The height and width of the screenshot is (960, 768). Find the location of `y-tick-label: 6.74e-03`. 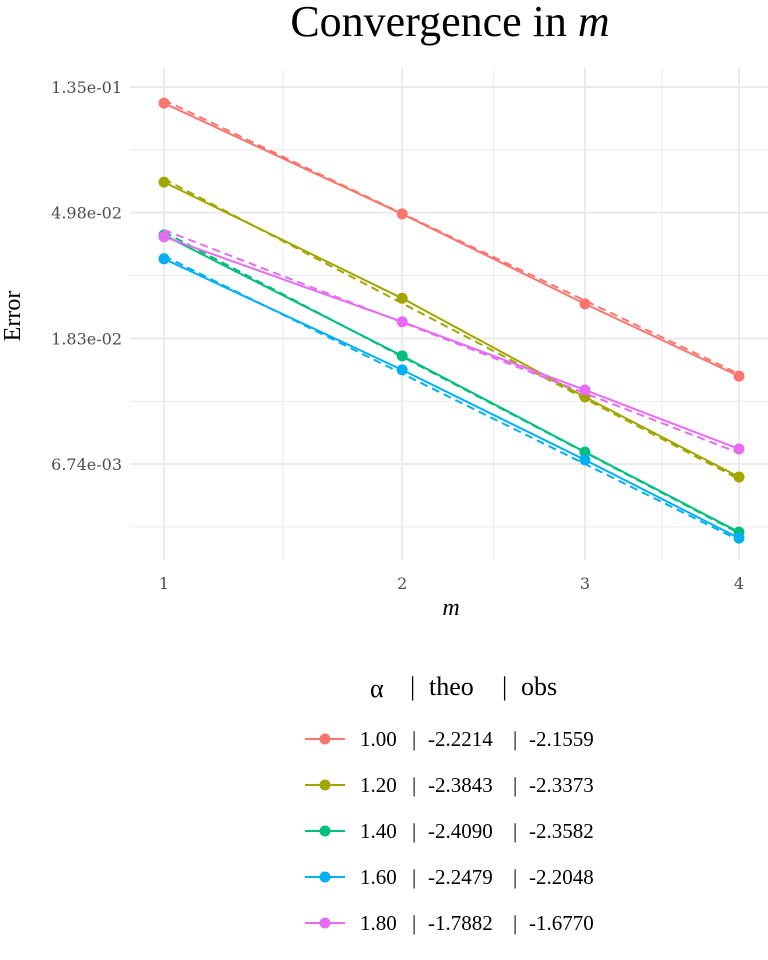

y-tick-label: 6.74e-03 is located at coordinates (86, 464).